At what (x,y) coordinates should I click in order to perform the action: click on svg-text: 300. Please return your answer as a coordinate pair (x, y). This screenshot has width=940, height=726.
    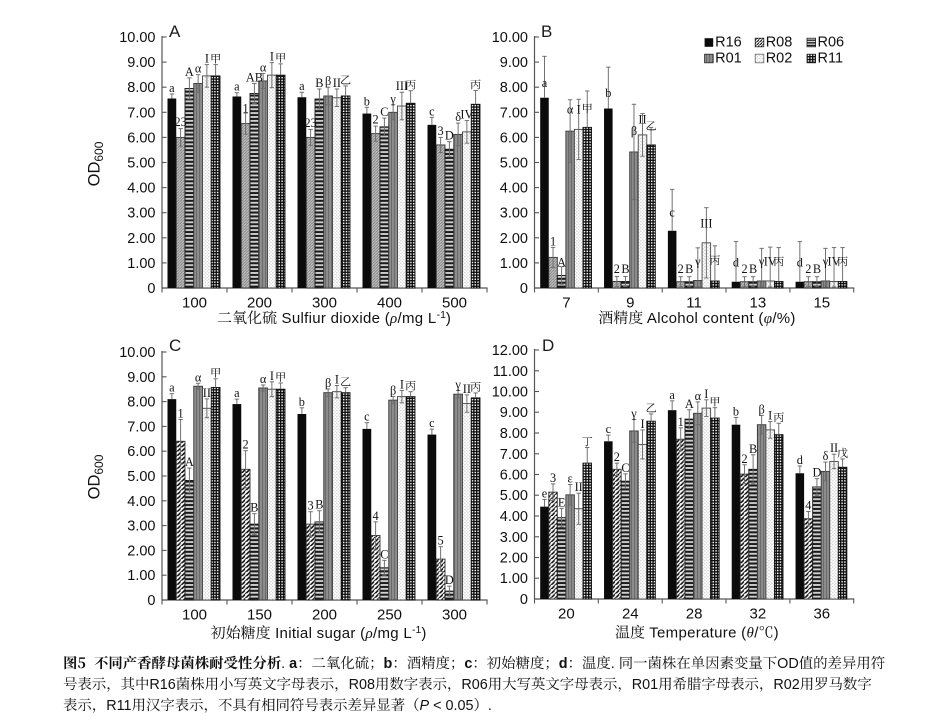
    Looking at the image, I should click on (454, 615).